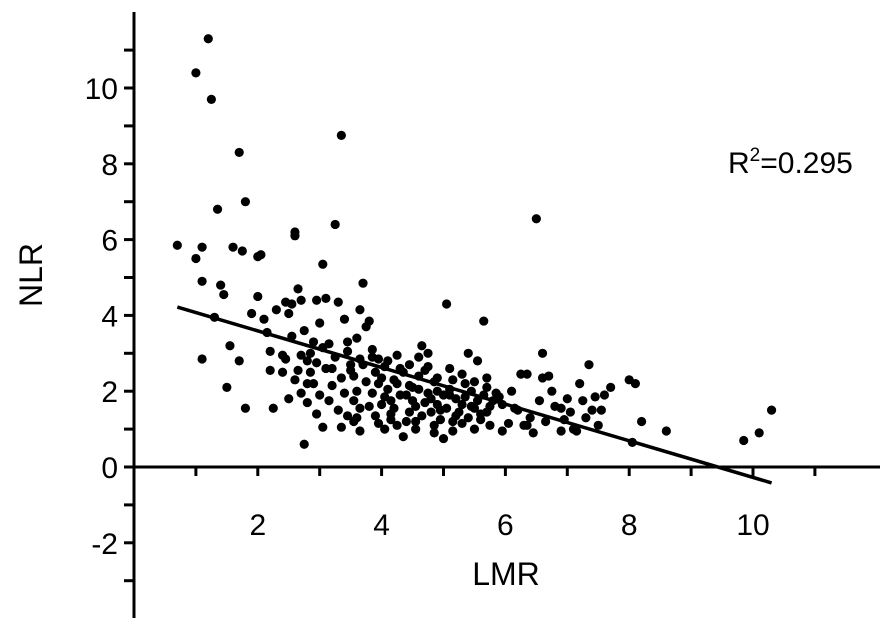 Image resolution: width=886 pixels, height=620 pixels. Describe the element at coordinates (109, 392) in the screenshot. I see `y-tick-label: 2` at that location.